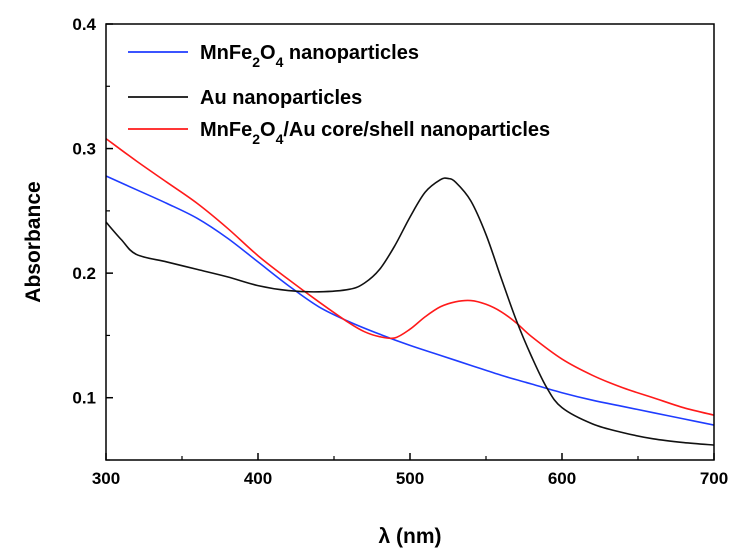  What do you see at coordinates (258, 478) in the screenshot?
I see `x-tick-label: 400` at bounding box center [258, 478].